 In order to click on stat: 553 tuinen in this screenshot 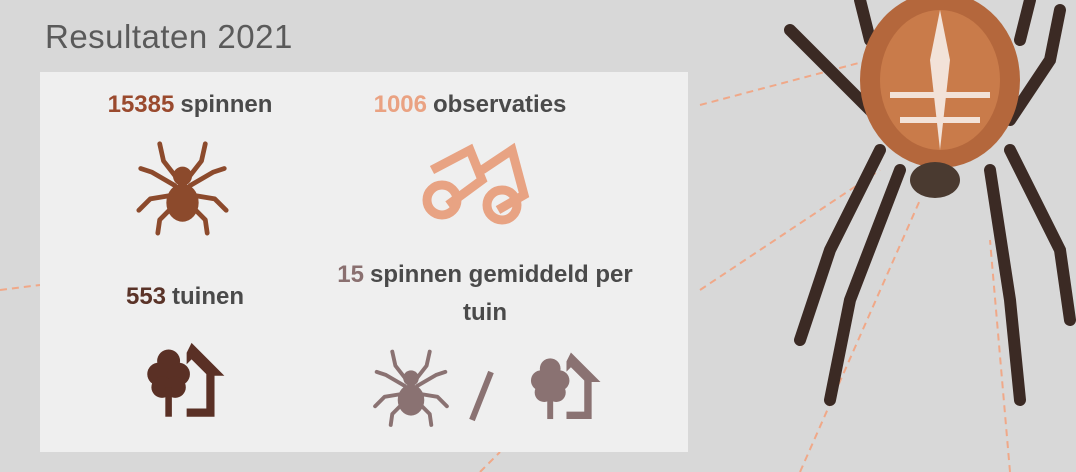, I will do `click(185, 297)`.